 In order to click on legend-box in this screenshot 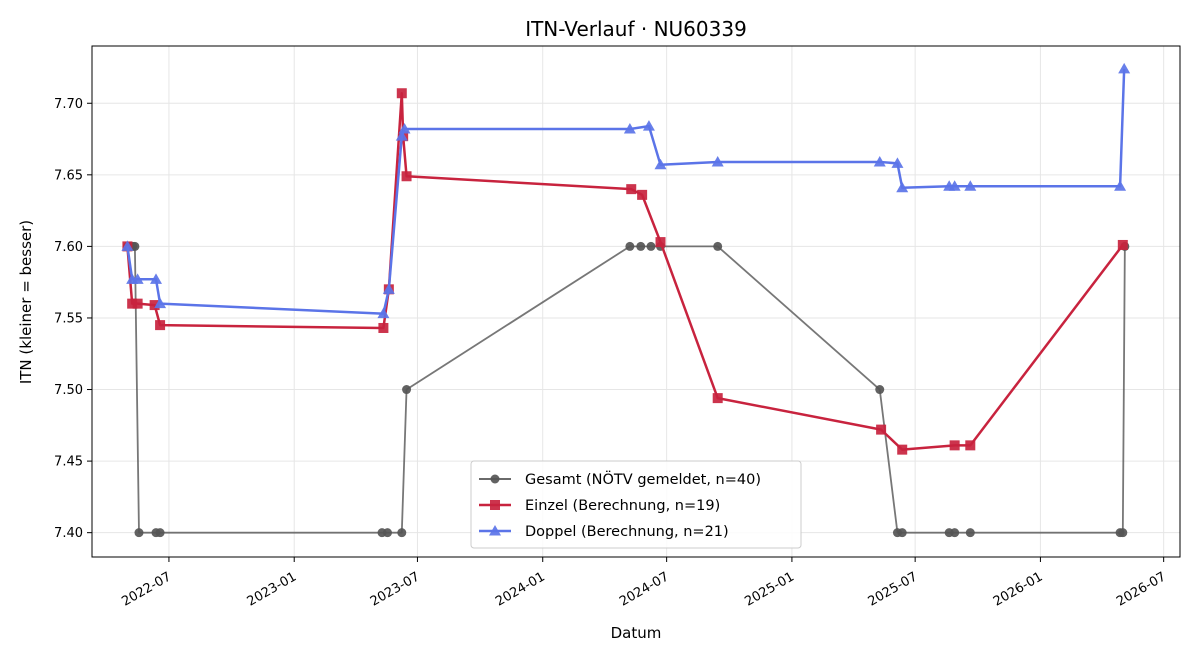, I will do `click(636, 504)`.